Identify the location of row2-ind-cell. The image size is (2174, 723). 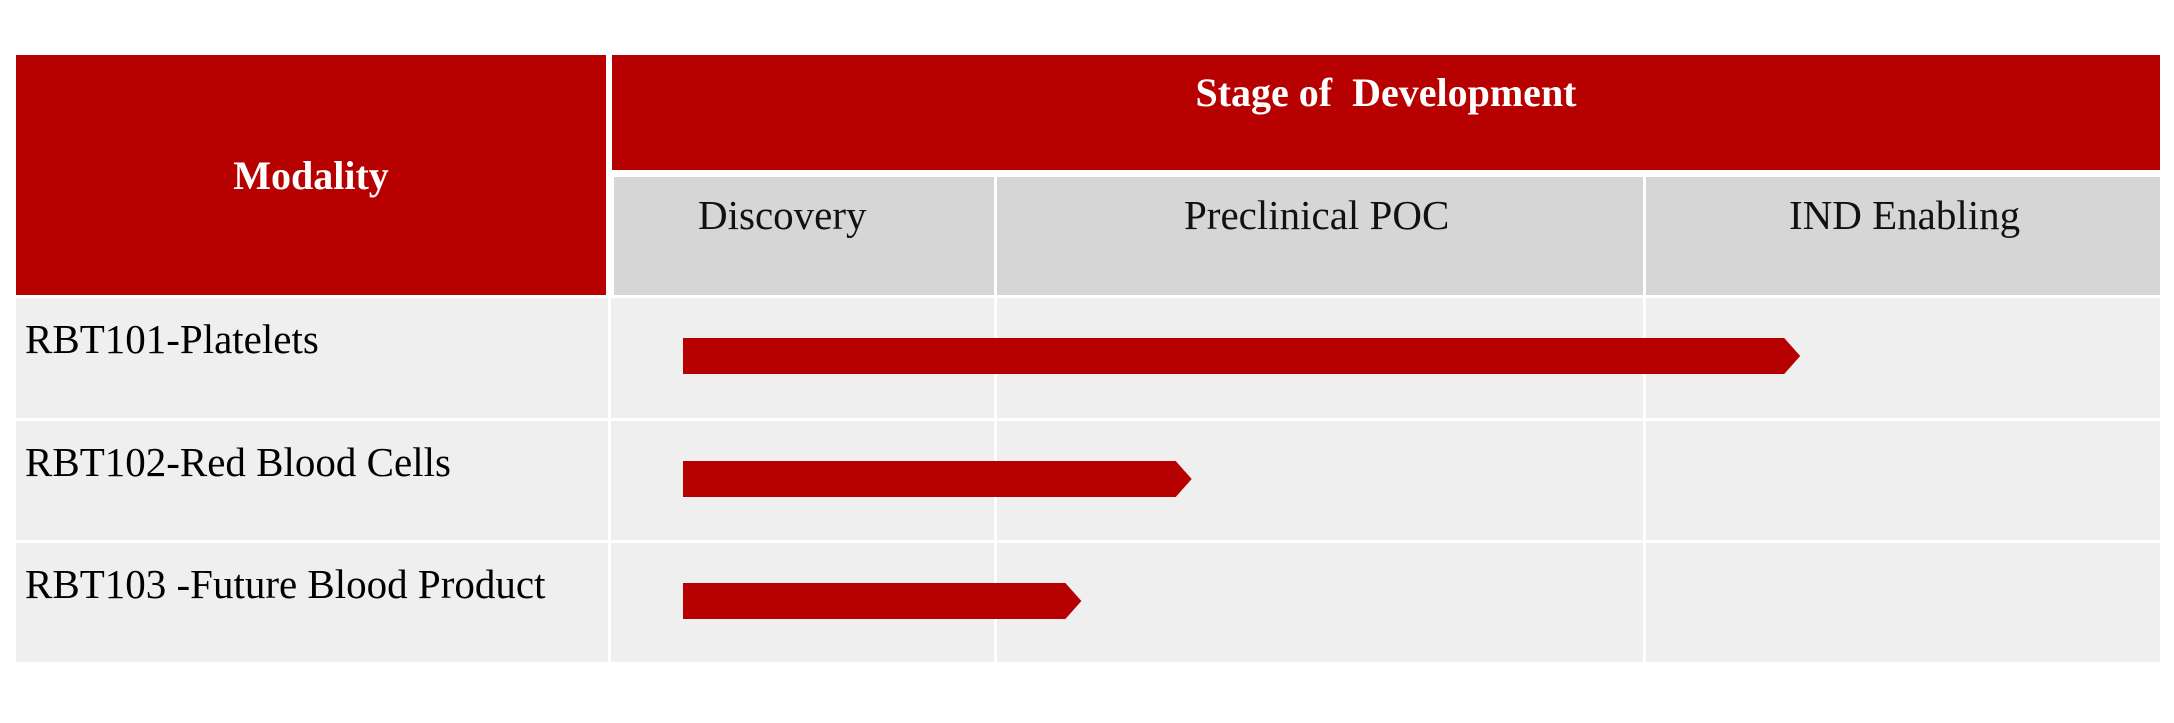
(1903, 480).